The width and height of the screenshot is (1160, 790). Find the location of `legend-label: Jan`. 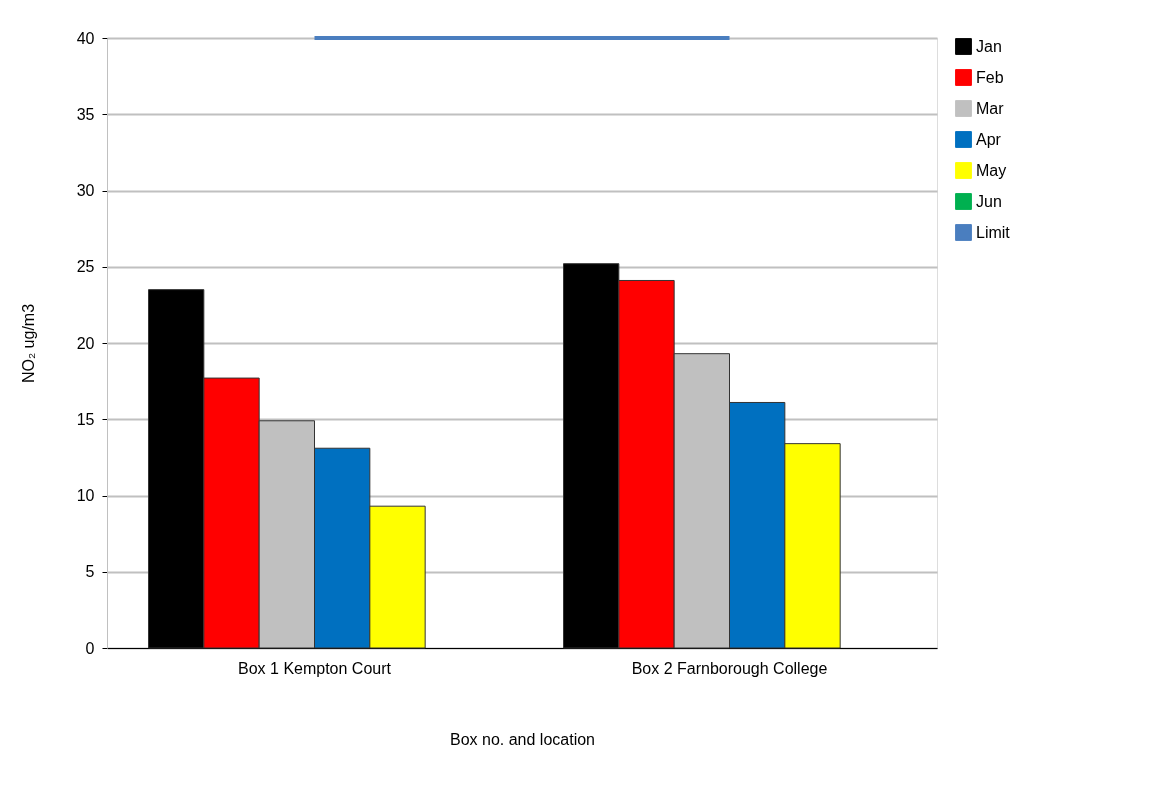

legend-label: Jan is located at coordinates (989, 46).